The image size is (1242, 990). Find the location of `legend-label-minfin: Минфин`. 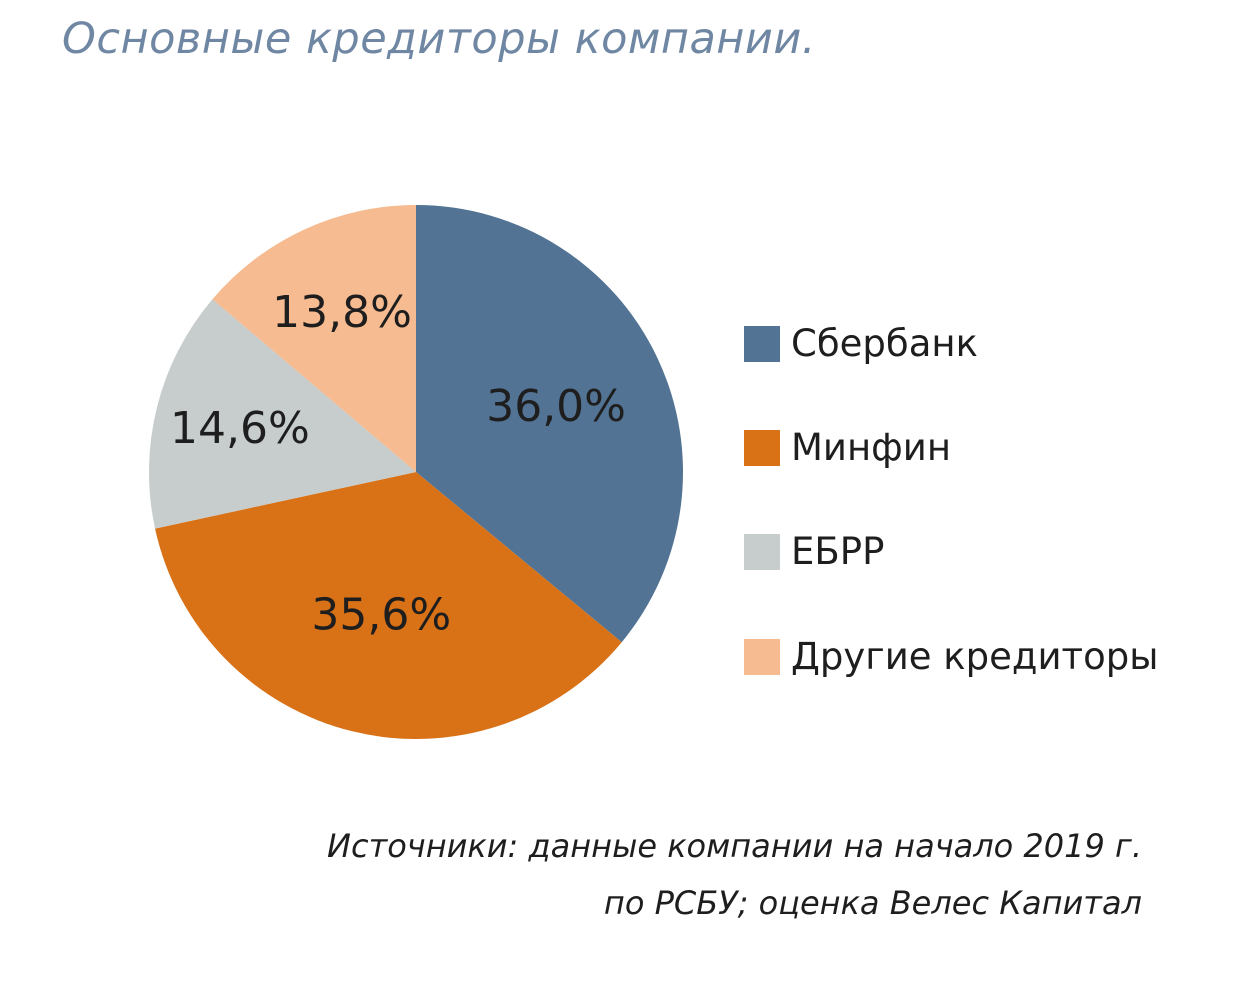

legend-label-minfin: Минфин is located at coordinates (871, 447).